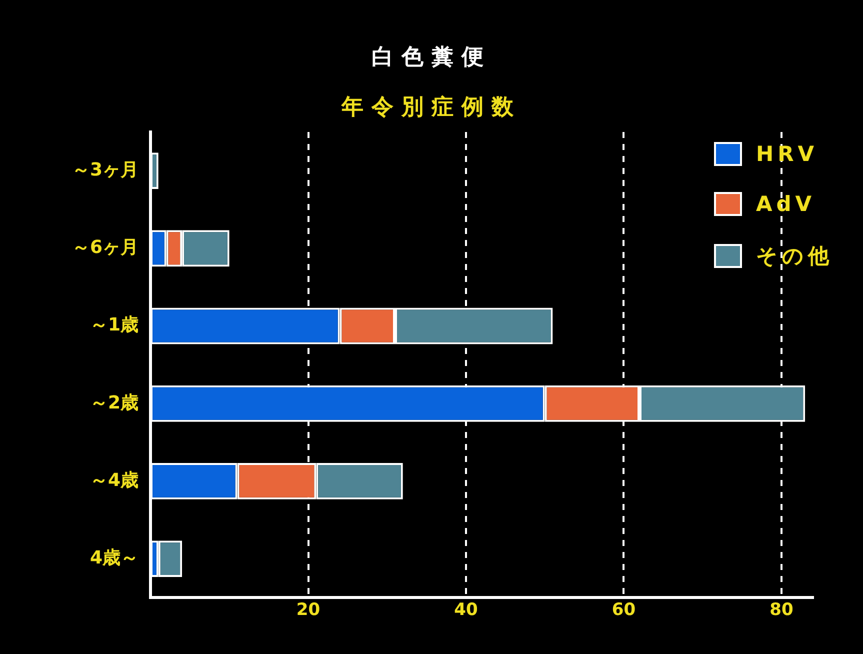 The width and height of the screenshot is (863, 654). What do you see at coordinates (624, 610) in the screenshot?
I see `x-tick-label: 60` at bounding box center [624, 610].